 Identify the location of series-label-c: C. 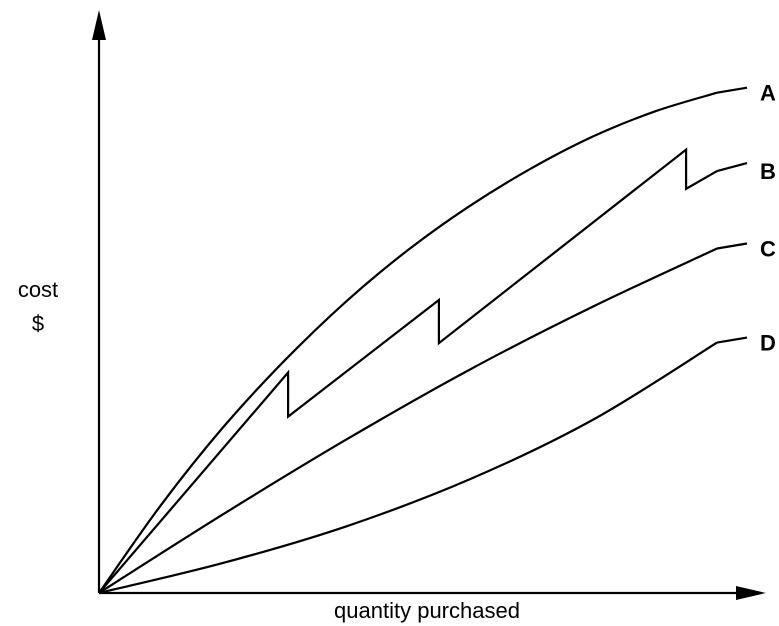
(768, 249).